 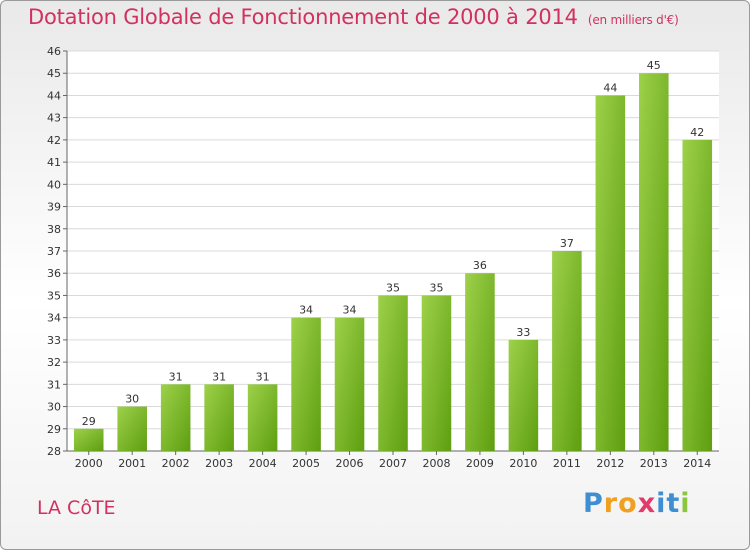 What do you see at coordinates (54, 51) in the screenshot?
I see `y-tick-label: 46` at bounding box center [54, 51].